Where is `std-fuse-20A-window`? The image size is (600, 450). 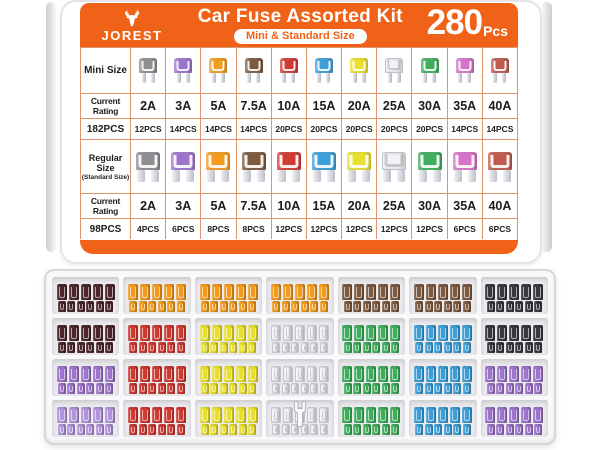
std-fuse-20A-window is located at coordinates (359, 161).